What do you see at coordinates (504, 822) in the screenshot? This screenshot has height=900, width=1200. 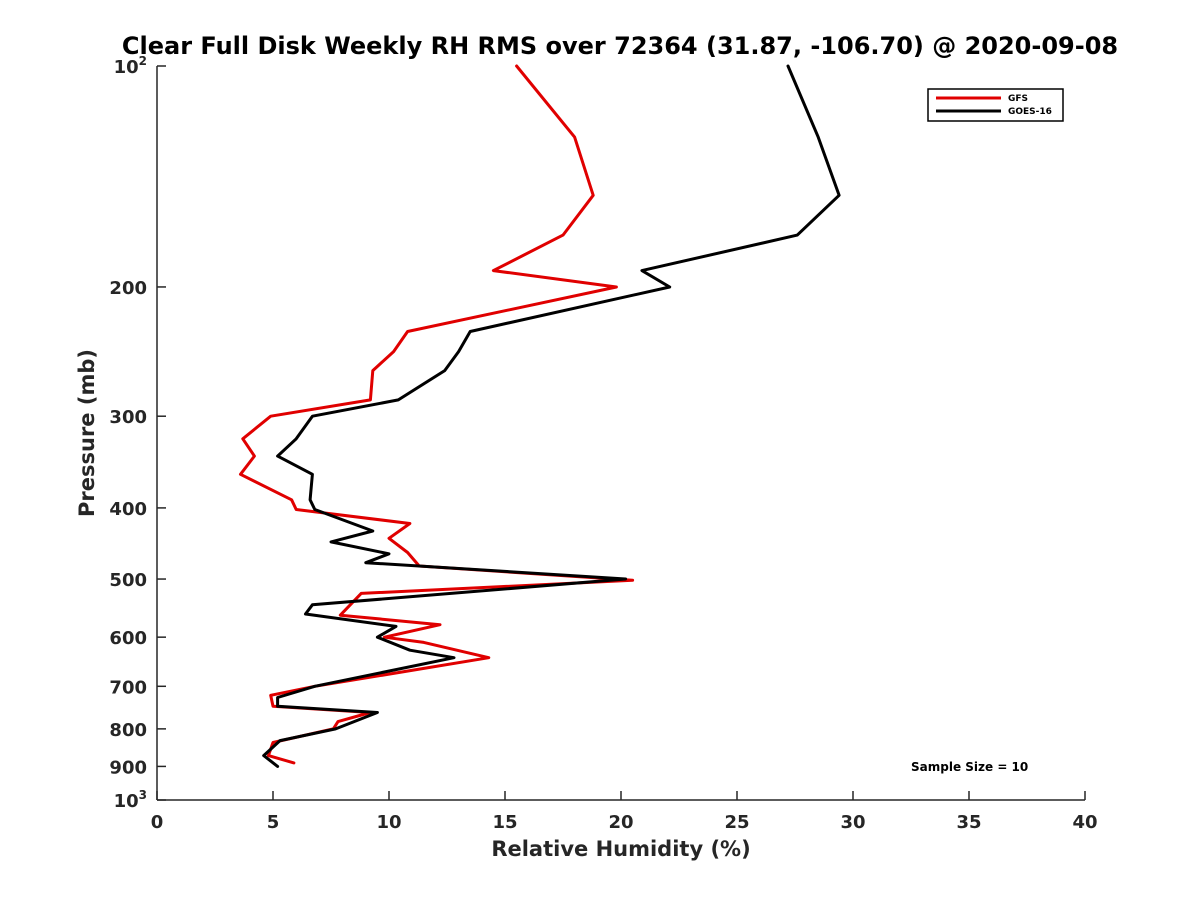 I see `x-tick-label: 15` at bounding box center [504, 822].